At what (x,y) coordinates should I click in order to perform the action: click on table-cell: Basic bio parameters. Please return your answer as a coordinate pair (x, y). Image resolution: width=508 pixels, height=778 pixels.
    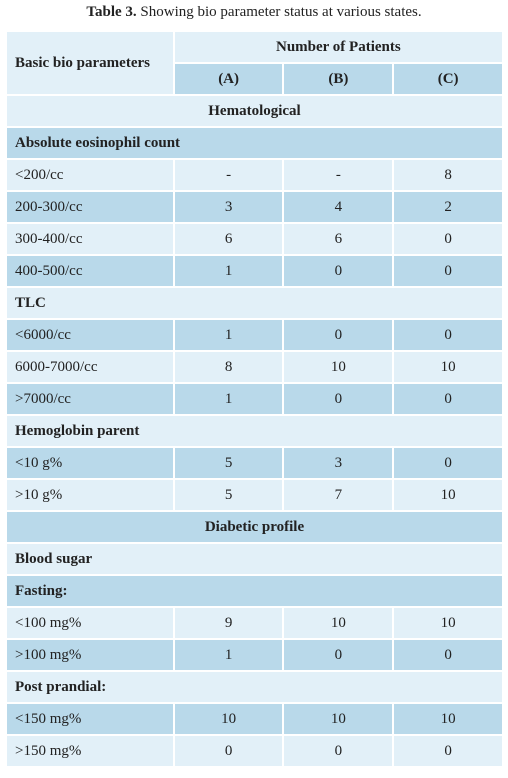
    Looking at the image, I should click on (90, 63).